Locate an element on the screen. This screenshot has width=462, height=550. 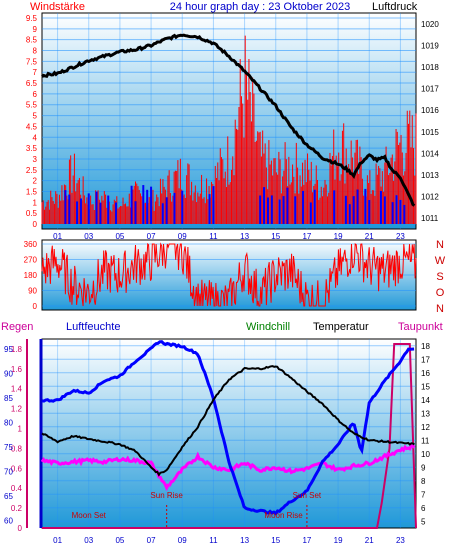
rain-tick: 1.4 is located at coordinates (17, 389).